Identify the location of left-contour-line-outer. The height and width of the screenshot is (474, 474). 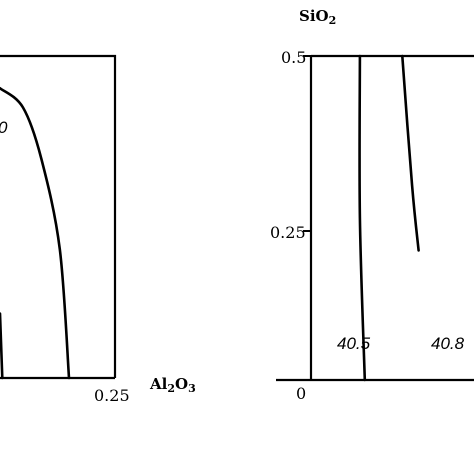
(35, 233).